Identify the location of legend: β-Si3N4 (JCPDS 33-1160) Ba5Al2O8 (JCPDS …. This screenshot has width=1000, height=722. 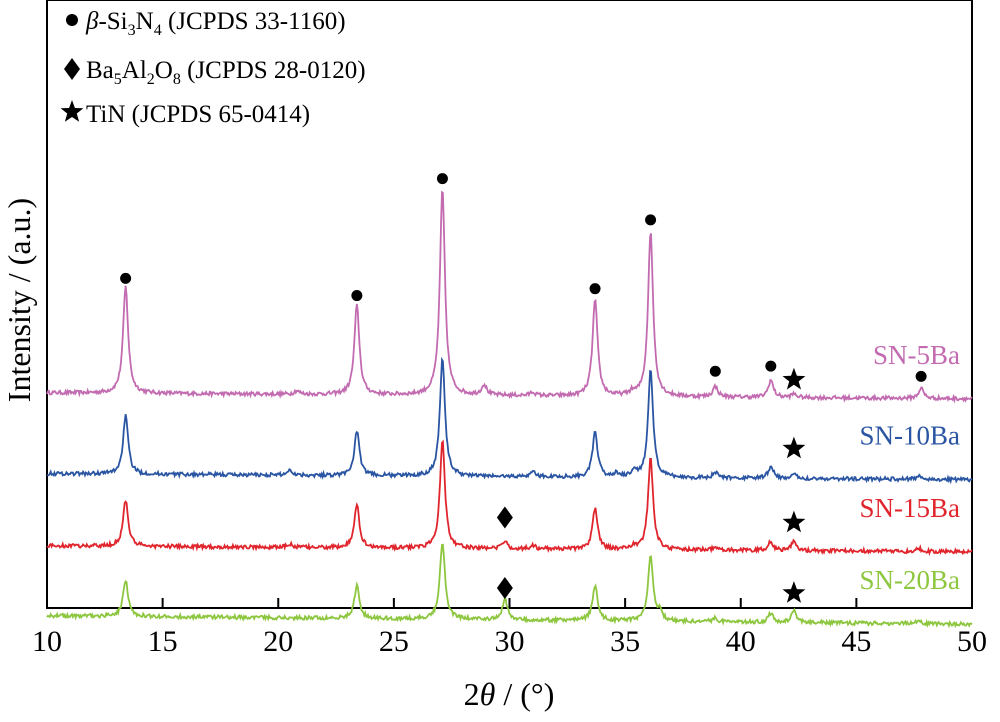
(213, 68).